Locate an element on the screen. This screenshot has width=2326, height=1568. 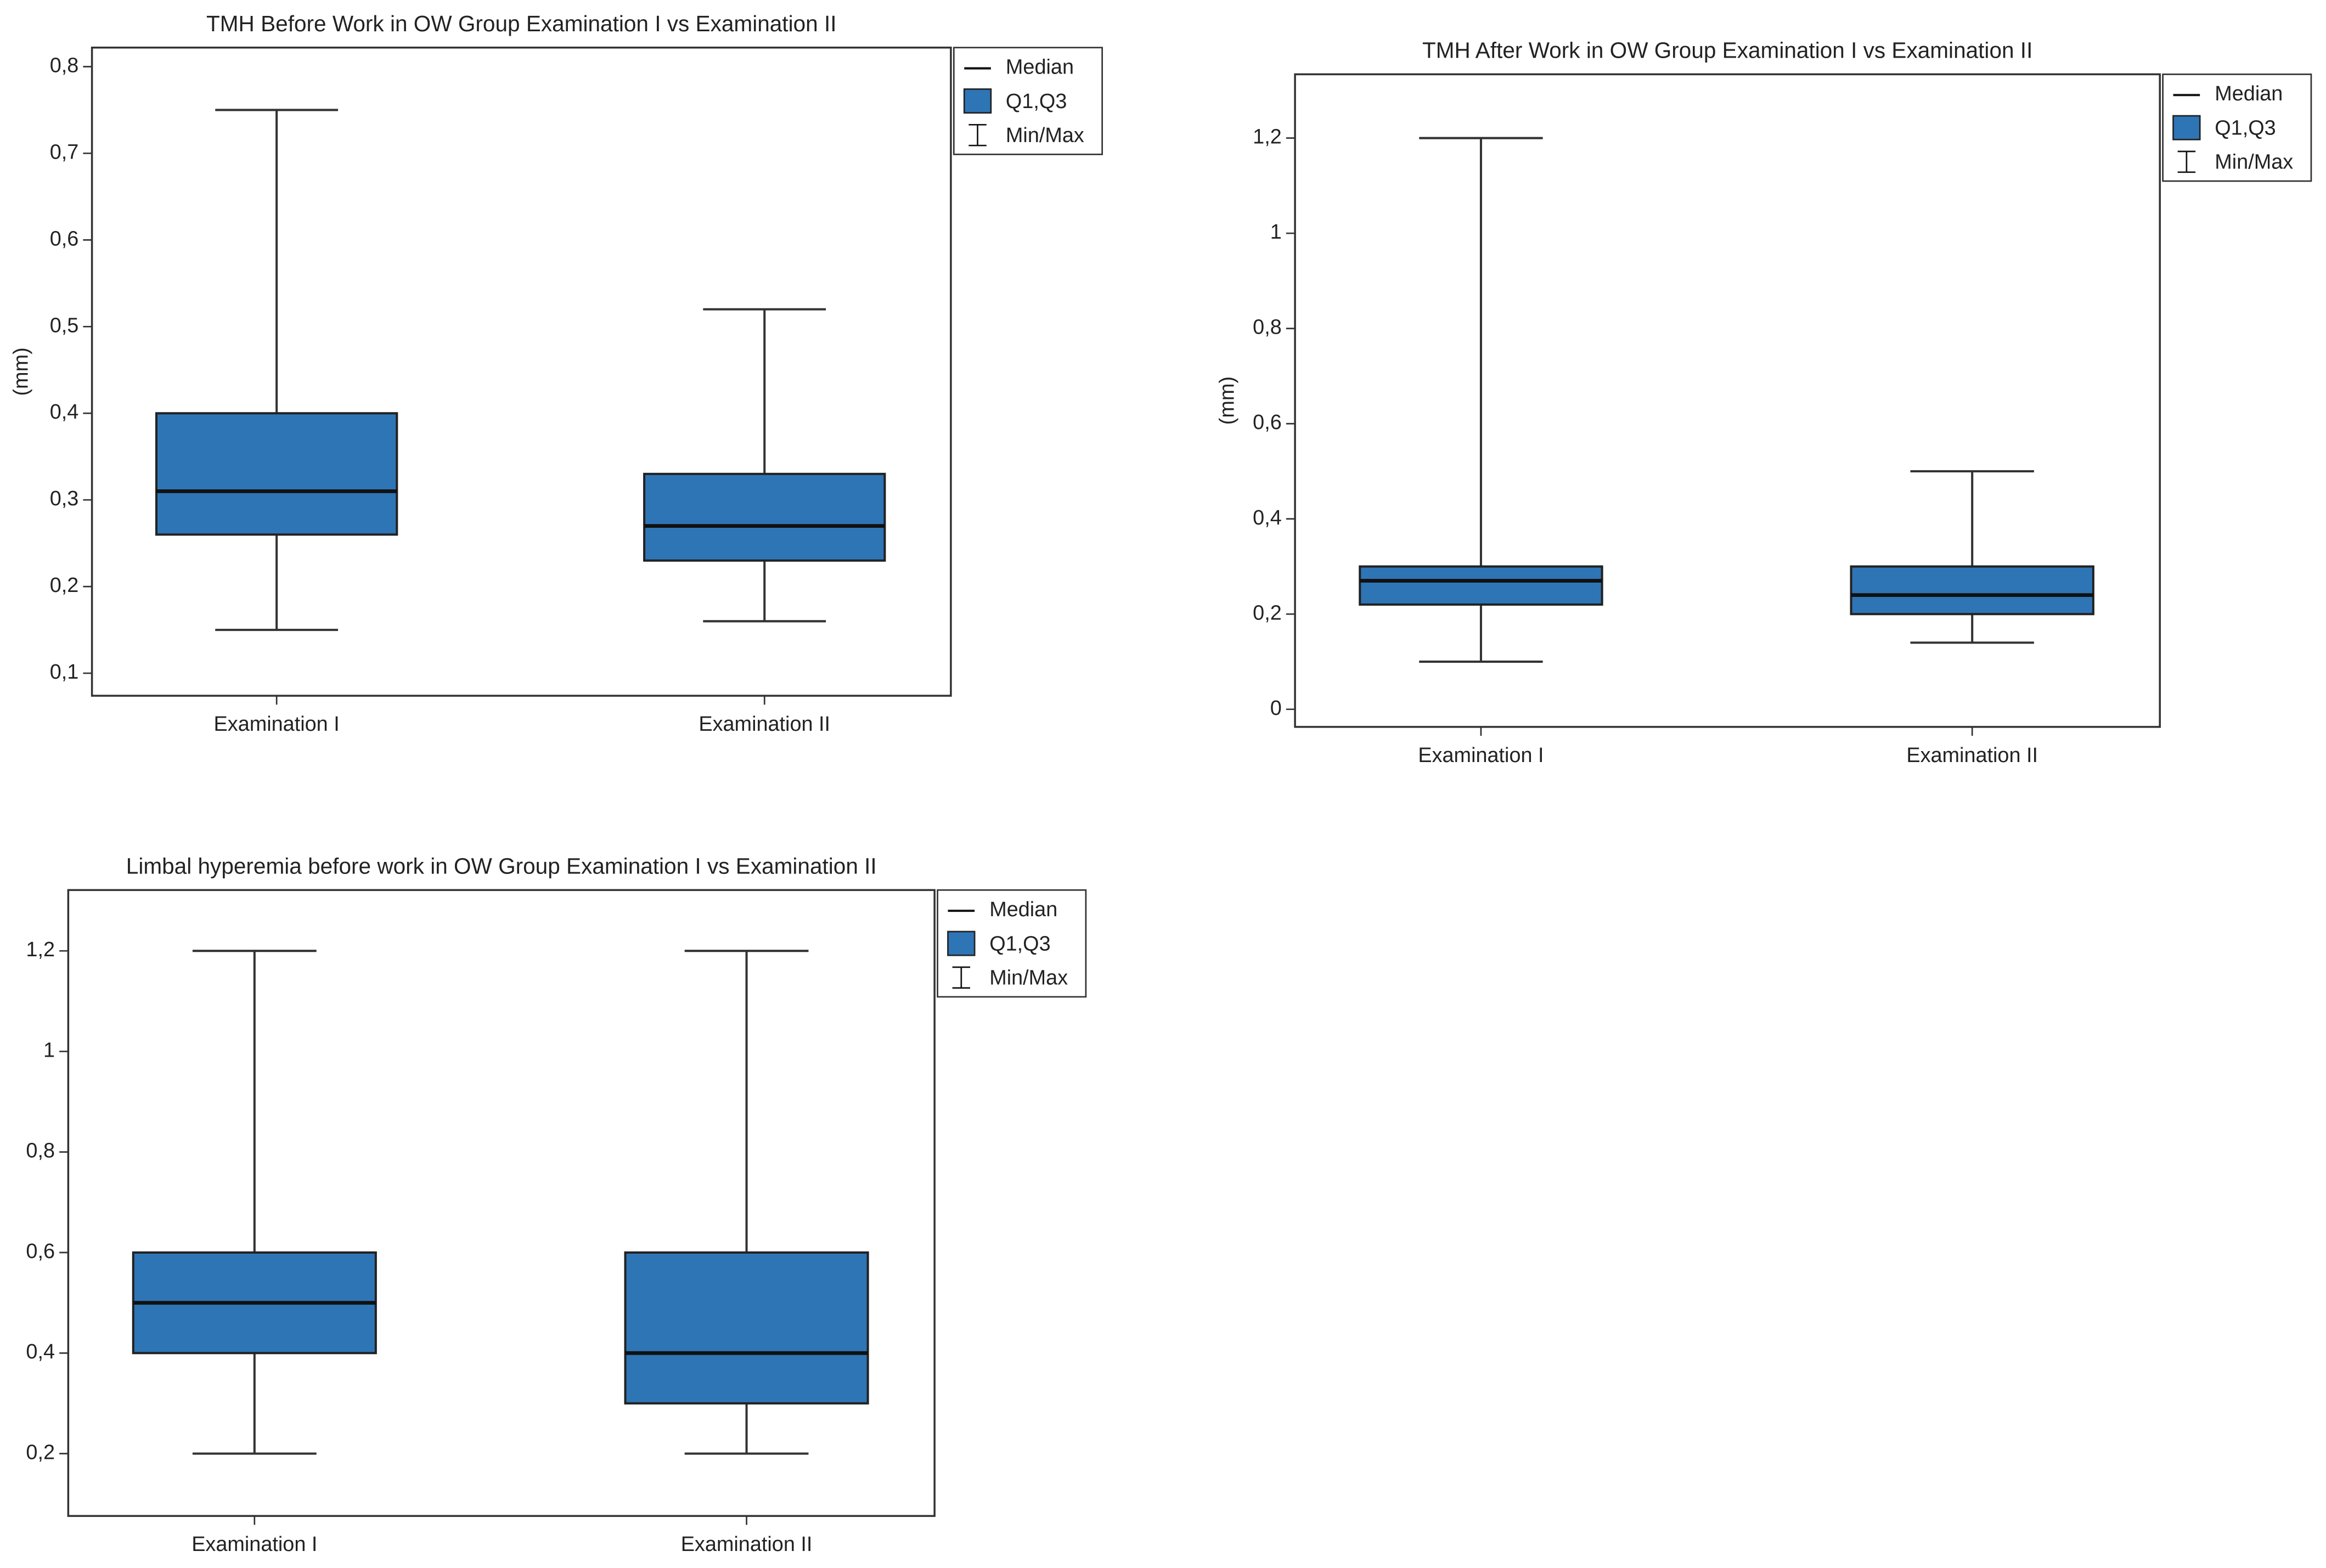
y-tick-label: 0 is located at coordinates (1276, 708).